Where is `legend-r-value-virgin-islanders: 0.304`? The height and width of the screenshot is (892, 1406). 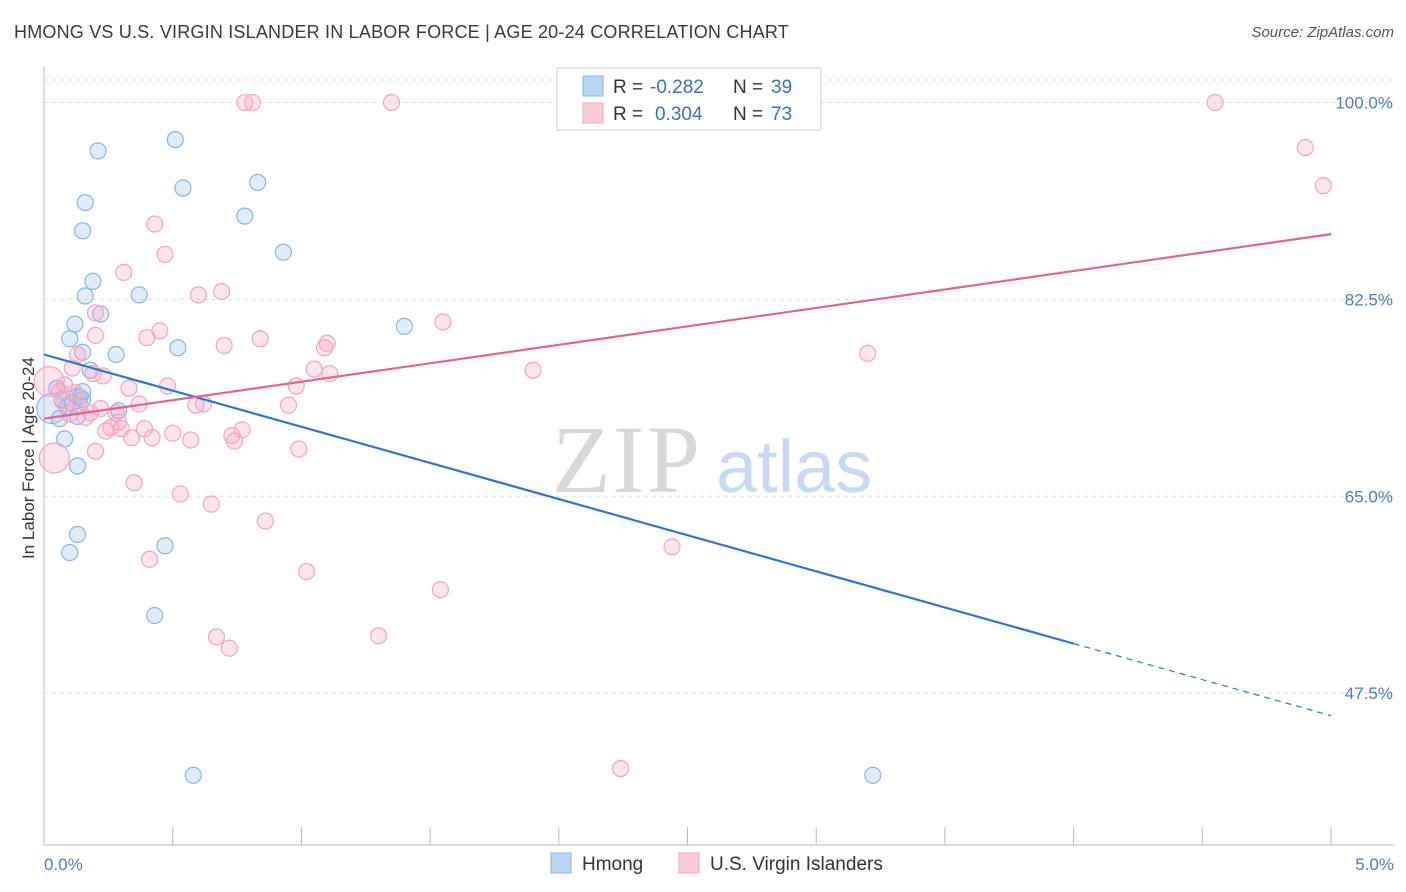 legend-r-value-virgin-islanders: 0.304 is located at coordinates (679, 114).